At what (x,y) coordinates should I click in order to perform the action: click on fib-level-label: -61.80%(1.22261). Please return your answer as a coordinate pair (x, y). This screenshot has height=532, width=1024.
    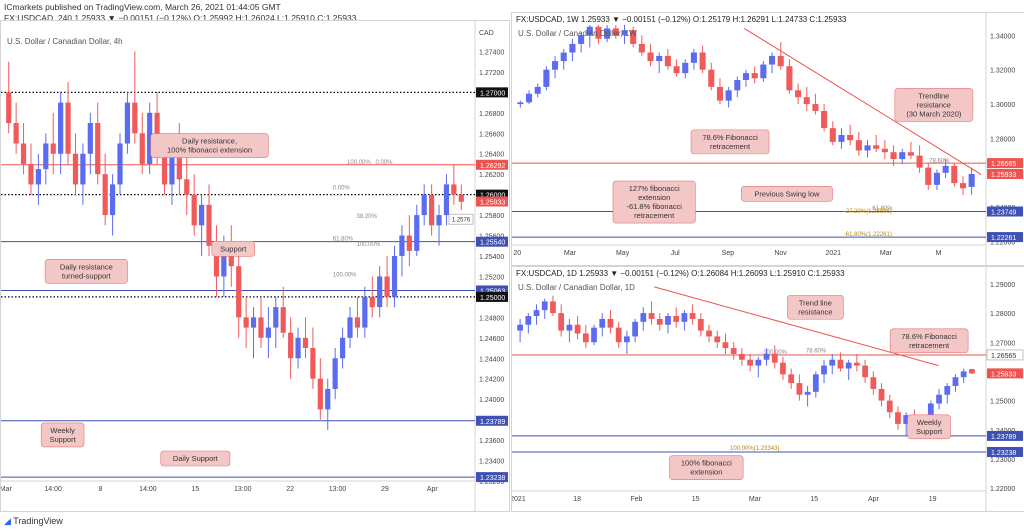
    Looking at the image, I should click on (868, 235).